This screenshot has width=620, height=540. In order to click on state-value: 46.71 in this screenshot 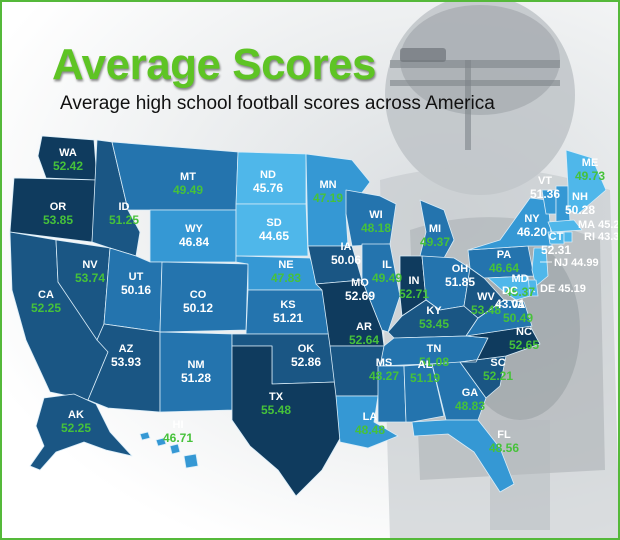, I will do `click(178, 438)`.